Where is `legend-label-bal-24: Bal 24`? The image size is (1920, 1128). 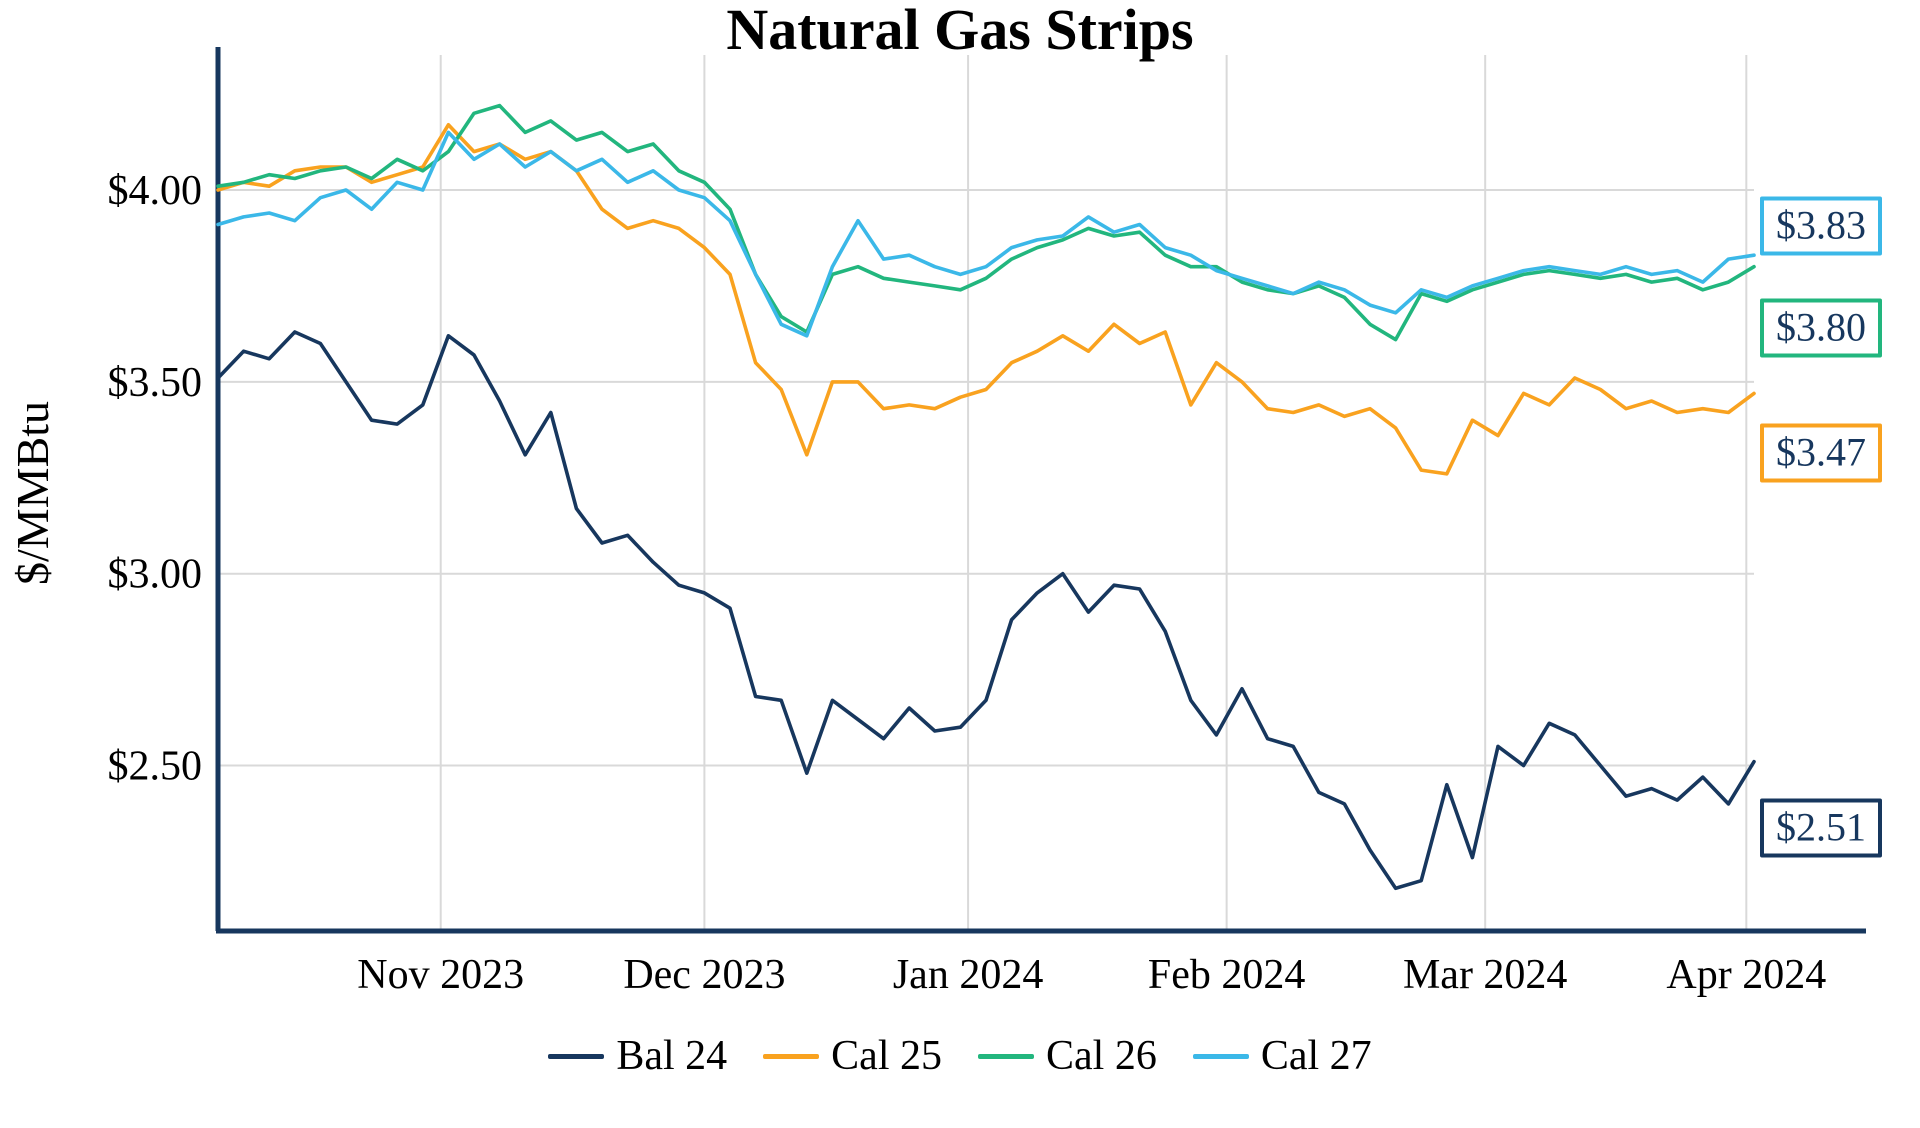
legend-label-bal-24: Bal 24 is located at coordinates (672, 1056).